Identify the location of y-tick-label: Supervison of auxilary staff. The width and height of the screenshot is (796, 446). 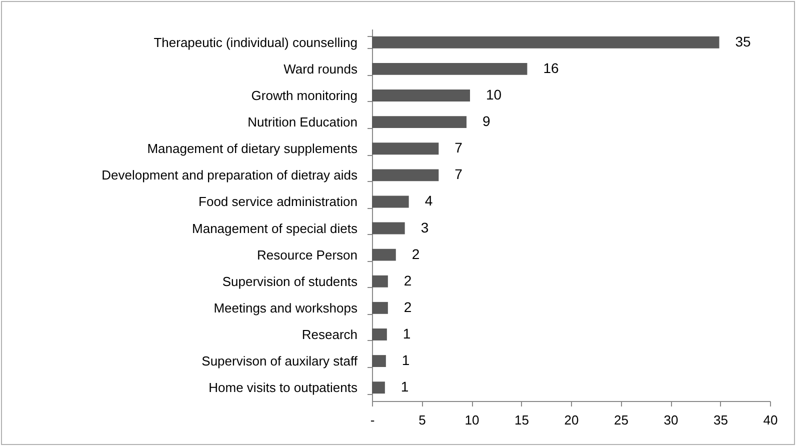
(280, 361).